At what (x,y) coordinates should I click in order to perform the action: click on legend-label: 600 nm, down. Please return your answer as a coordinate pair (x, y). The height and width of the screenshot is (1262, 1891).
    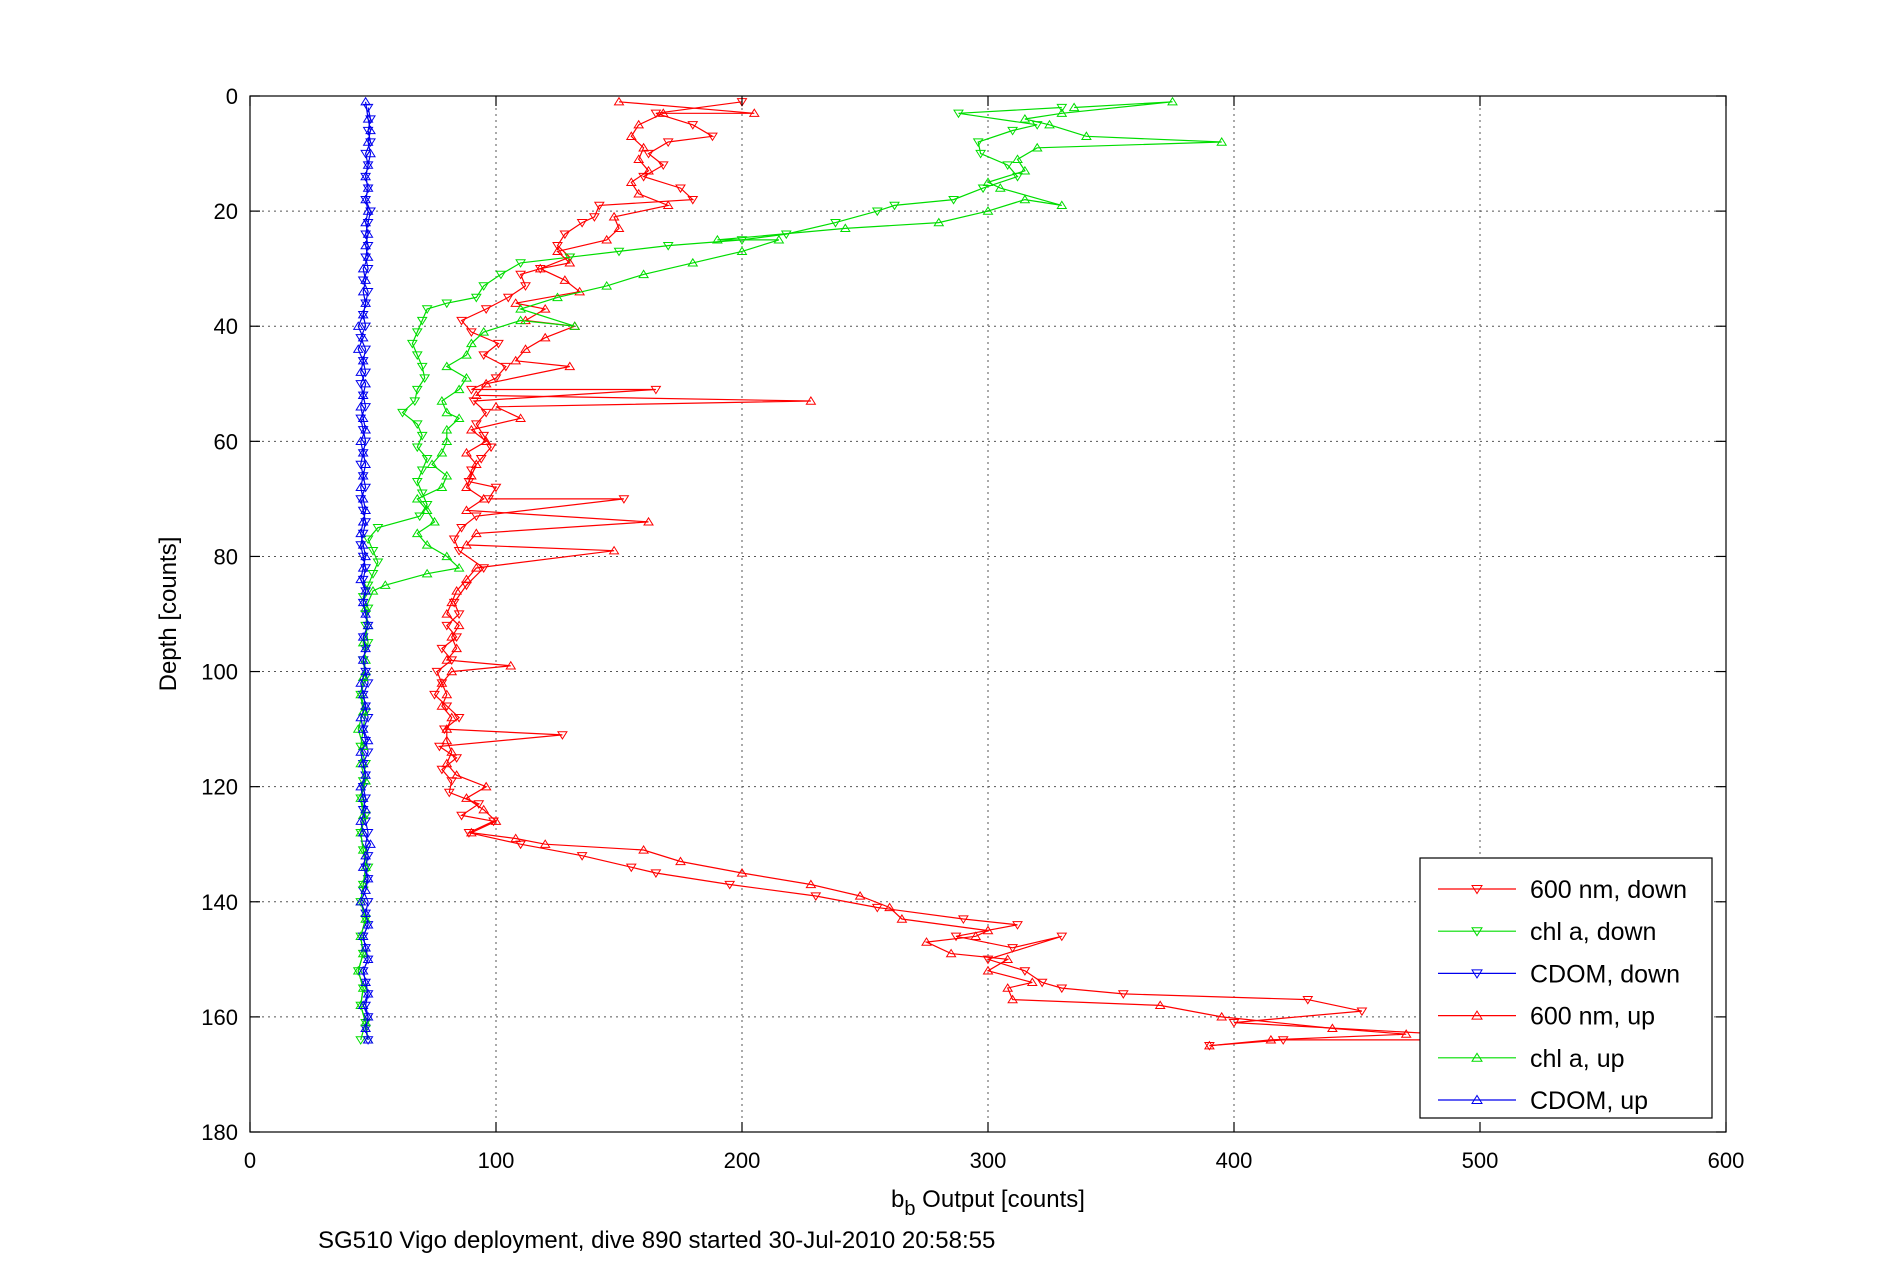
    Looking at the image, I should click on (1608, 890).